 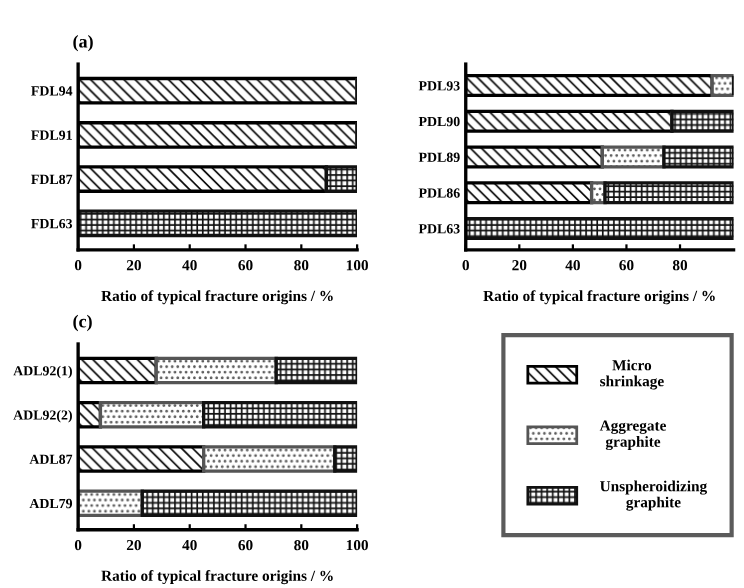 I want to click on chart-title: (c), so click(x=82, y=323).